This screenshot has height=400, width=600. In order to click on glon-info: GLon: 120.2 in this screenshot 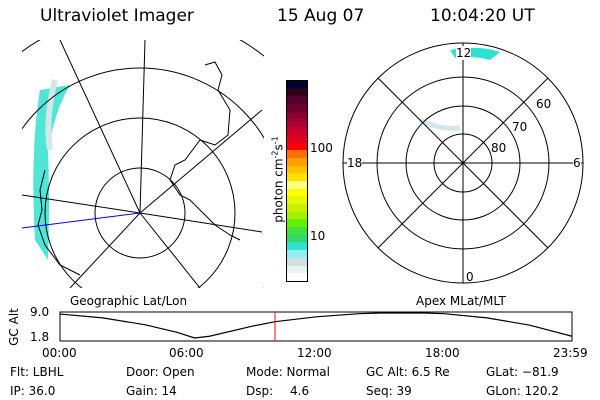, I will do `click(522, 391)`.